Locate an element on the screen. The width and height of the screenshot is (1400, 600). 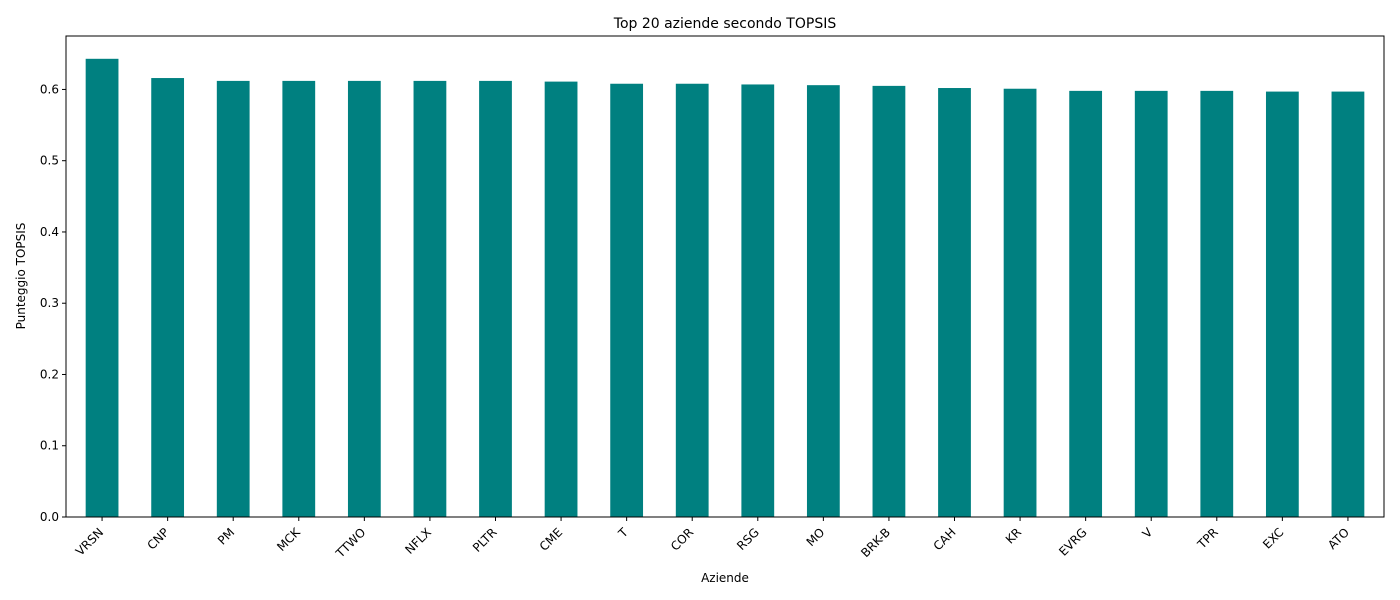
bar-cah is located at coordinates (954, 302).